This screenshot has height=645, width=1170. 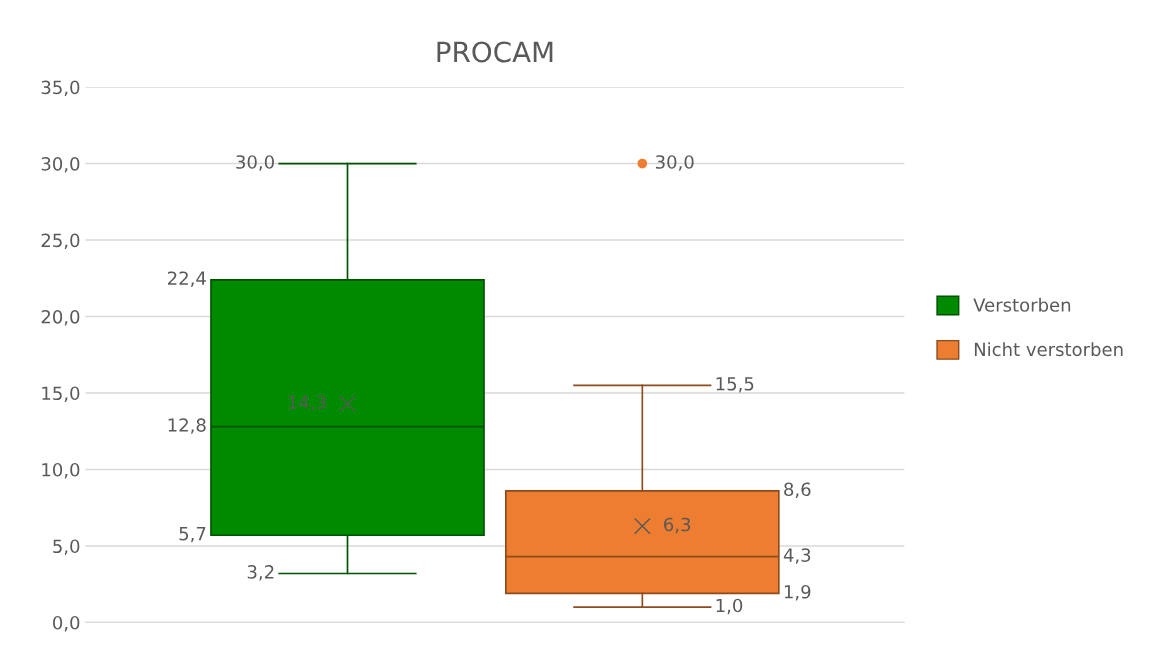 What do you see at coordinates (66, 623) in the screenshot?
I see `y-tick-label: 0,0` at bounding box center [66, 623].